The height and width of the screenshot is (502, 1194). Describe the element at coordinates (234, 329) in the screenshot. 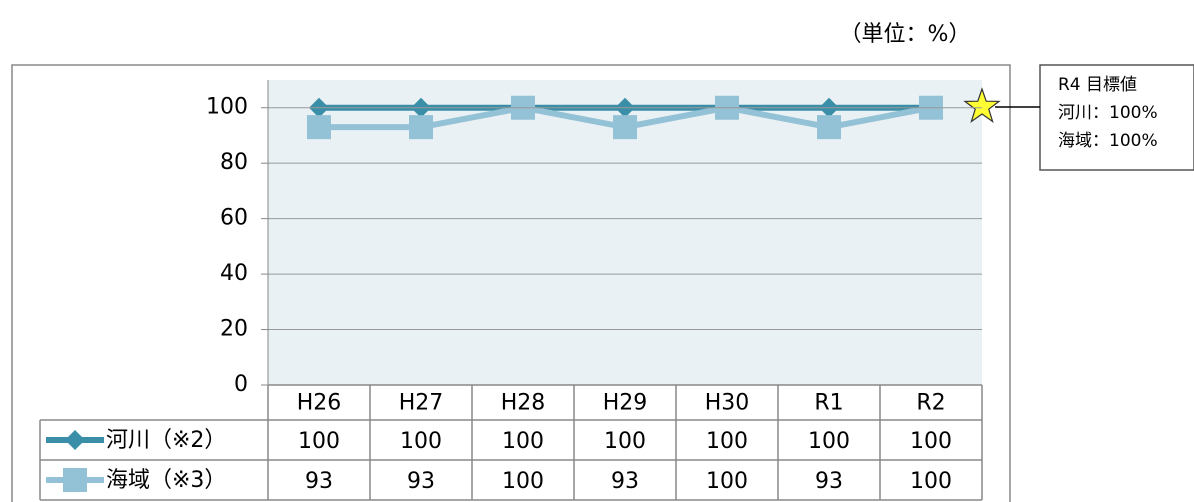

I see `y-tick-label: 20` at that location.